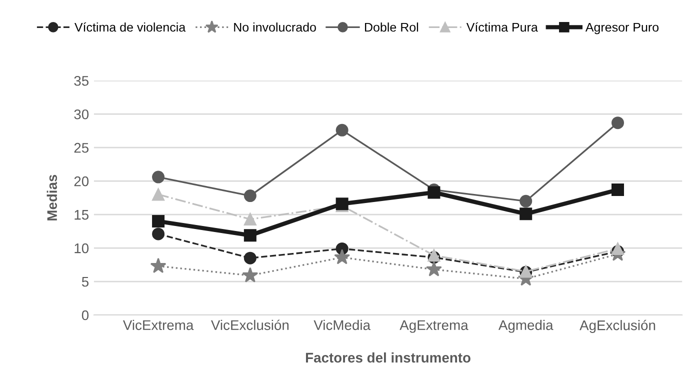 The height and width of the screenshot is (375, 696). Describe the element at coordinates (81, 81) in the screenshot. I see `y-tick-label: 35` at that location.